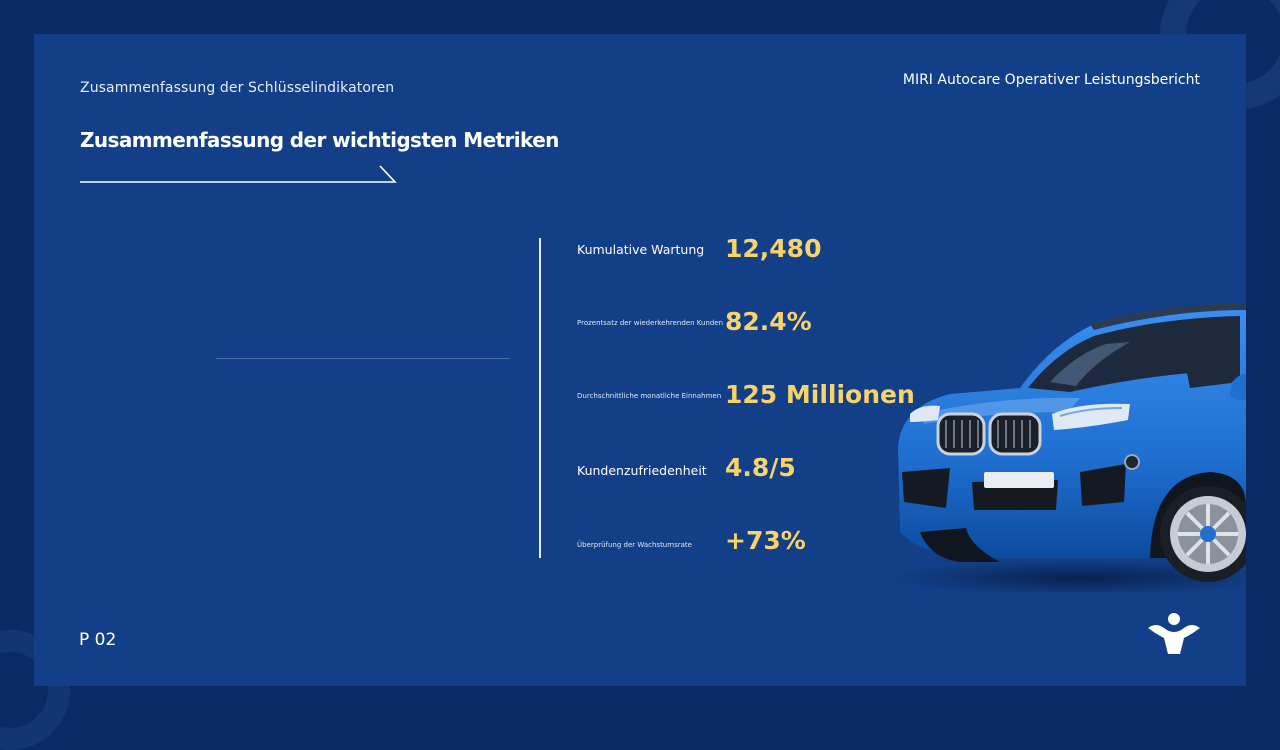 Image resolution: width=1280 pixels, height=750 pixels. What do you see at coordinates (768, 321) in the screenshot?
I see `metric-value: 82.4%` at bounding box center [768, 321].